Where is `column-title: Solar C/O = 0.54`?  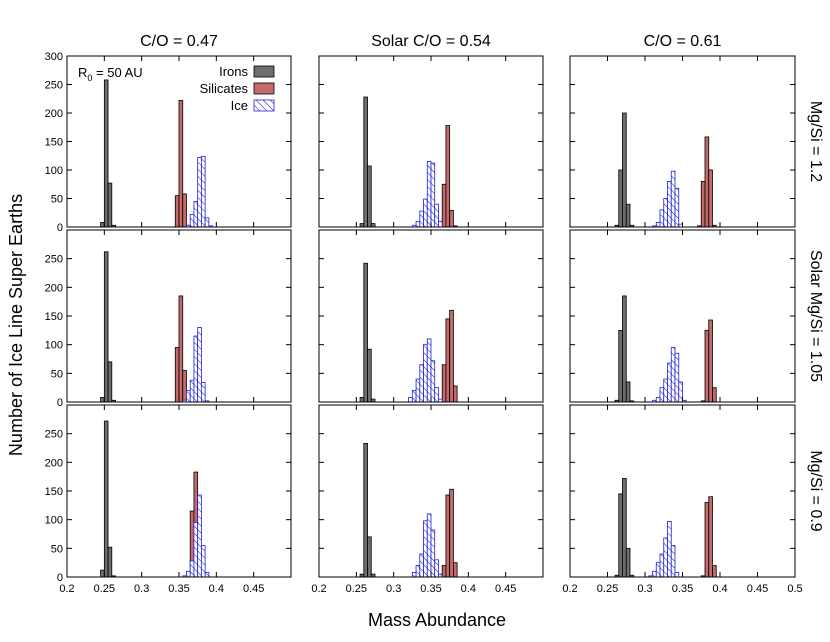 column-title: Solar C/O = 0.54 is located at coordinates (431, 41).